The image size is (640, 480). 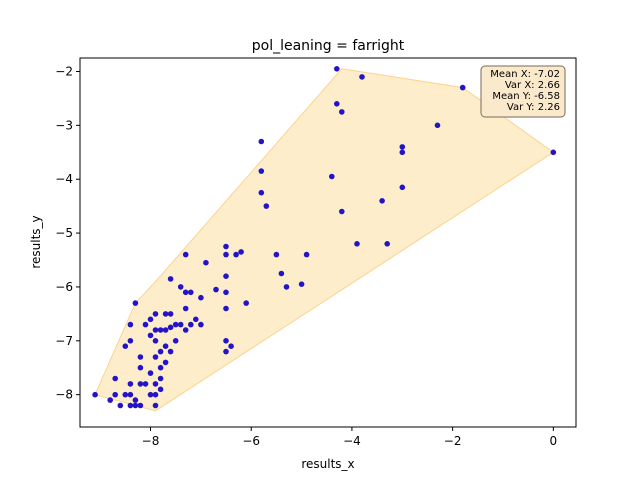 What do you see at coordinates (532, 85) in the screenshot?
I see `stats-var-x: Var X: 2.66` at bounding box center [532, 85].